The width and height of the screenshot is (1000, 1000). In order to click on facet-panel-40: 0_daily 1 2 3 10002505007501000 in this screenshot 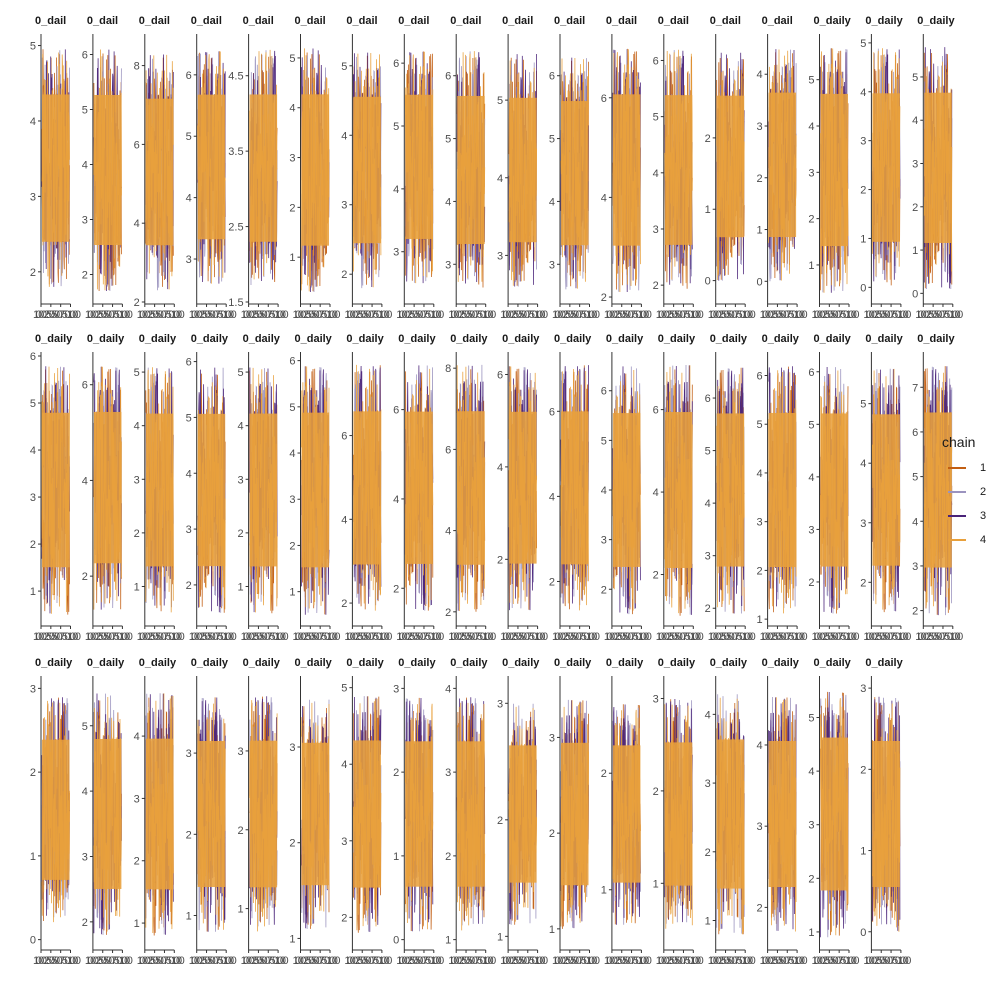, I will do `click(213, 812)`.